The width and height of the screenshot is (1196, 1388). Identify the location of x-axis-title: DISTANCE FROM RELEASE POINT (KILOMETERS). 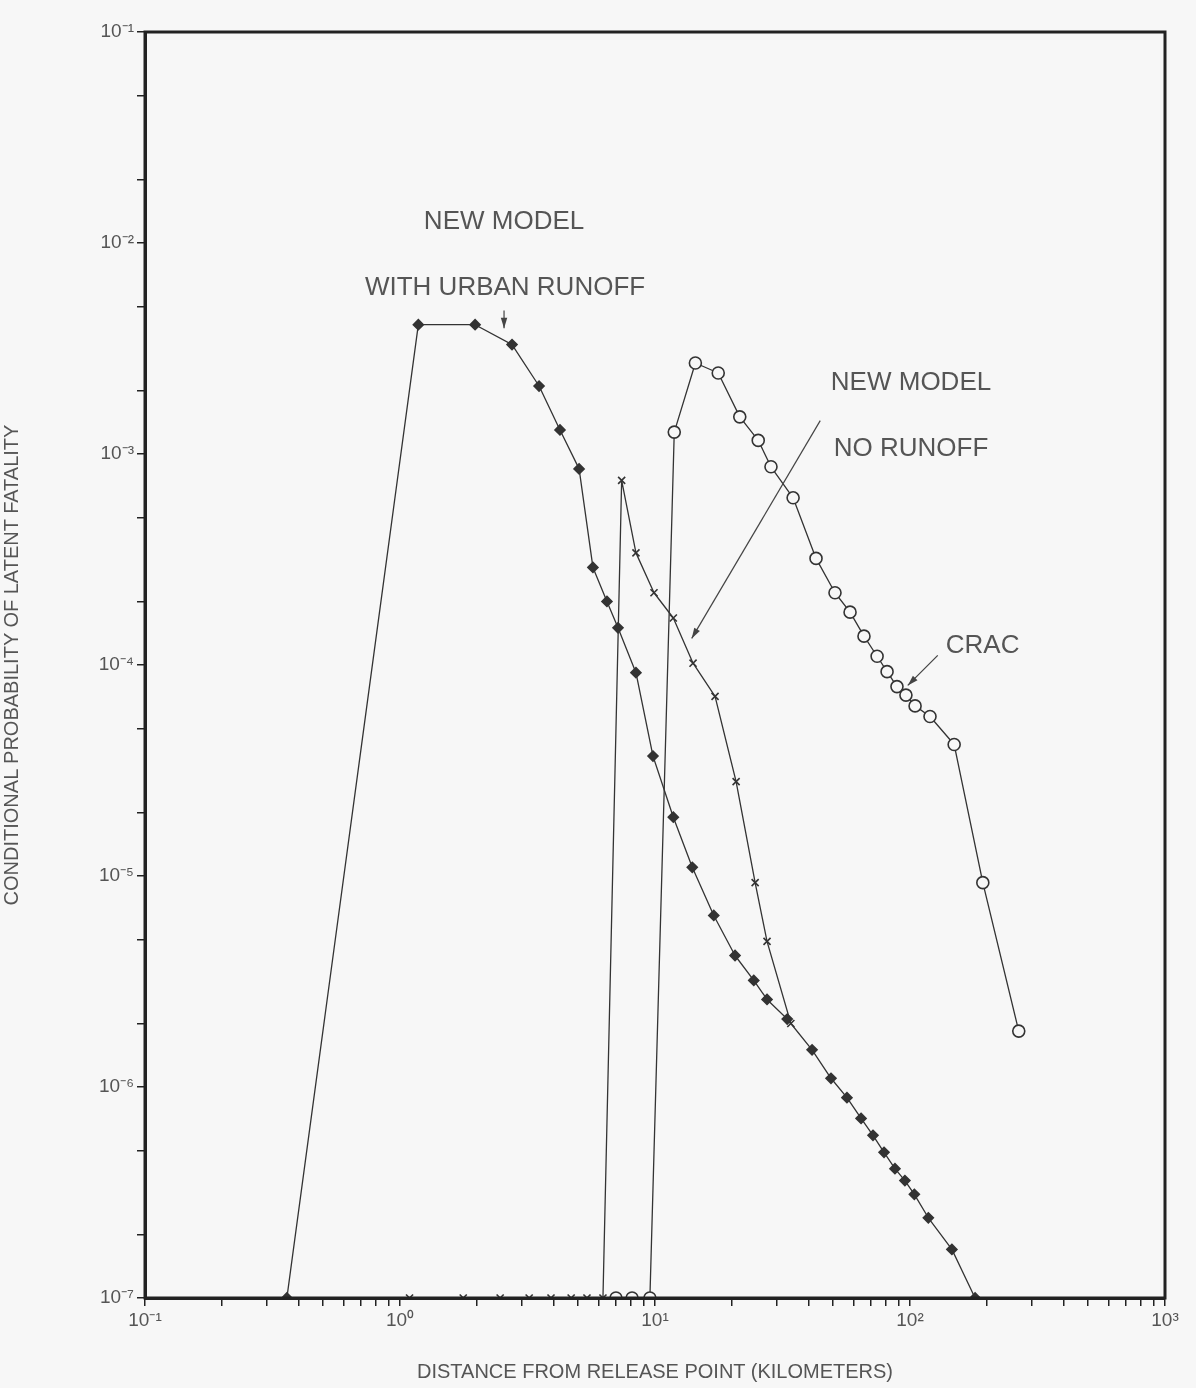
(655, 1370).